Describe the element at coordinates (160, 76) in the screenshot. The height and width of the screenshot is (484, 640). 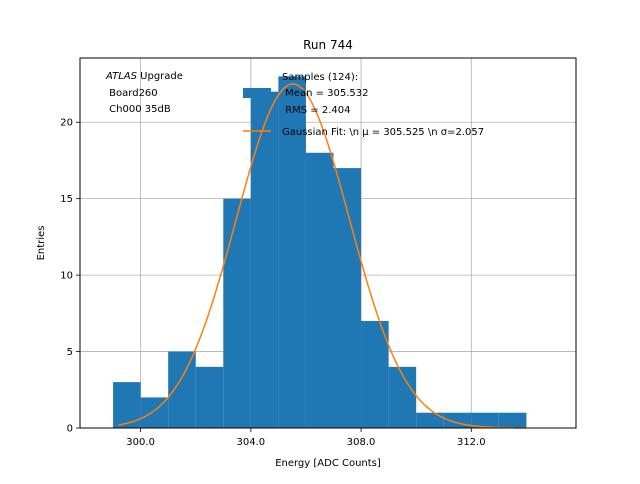
I see `atlas-upgrade-text: Upgrade` at that location.